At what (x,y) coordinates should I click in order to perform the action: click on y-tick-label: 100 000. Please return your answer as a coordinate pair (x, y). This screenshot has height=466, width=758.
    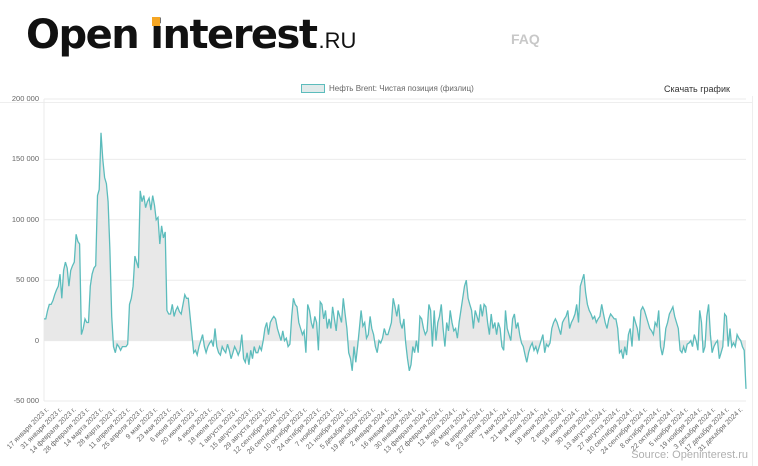
    Looking at the image, I should click on (25, 219).